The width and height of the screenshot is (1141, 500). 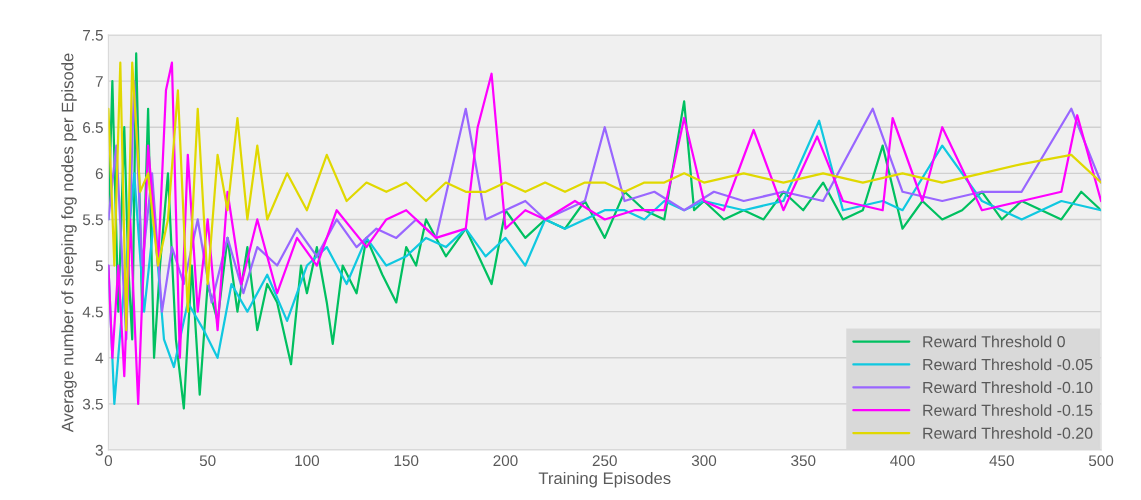 I want to click on y-axis-title: Average number of sleeping fog nodes per Episode, so click(x=69, y=243).